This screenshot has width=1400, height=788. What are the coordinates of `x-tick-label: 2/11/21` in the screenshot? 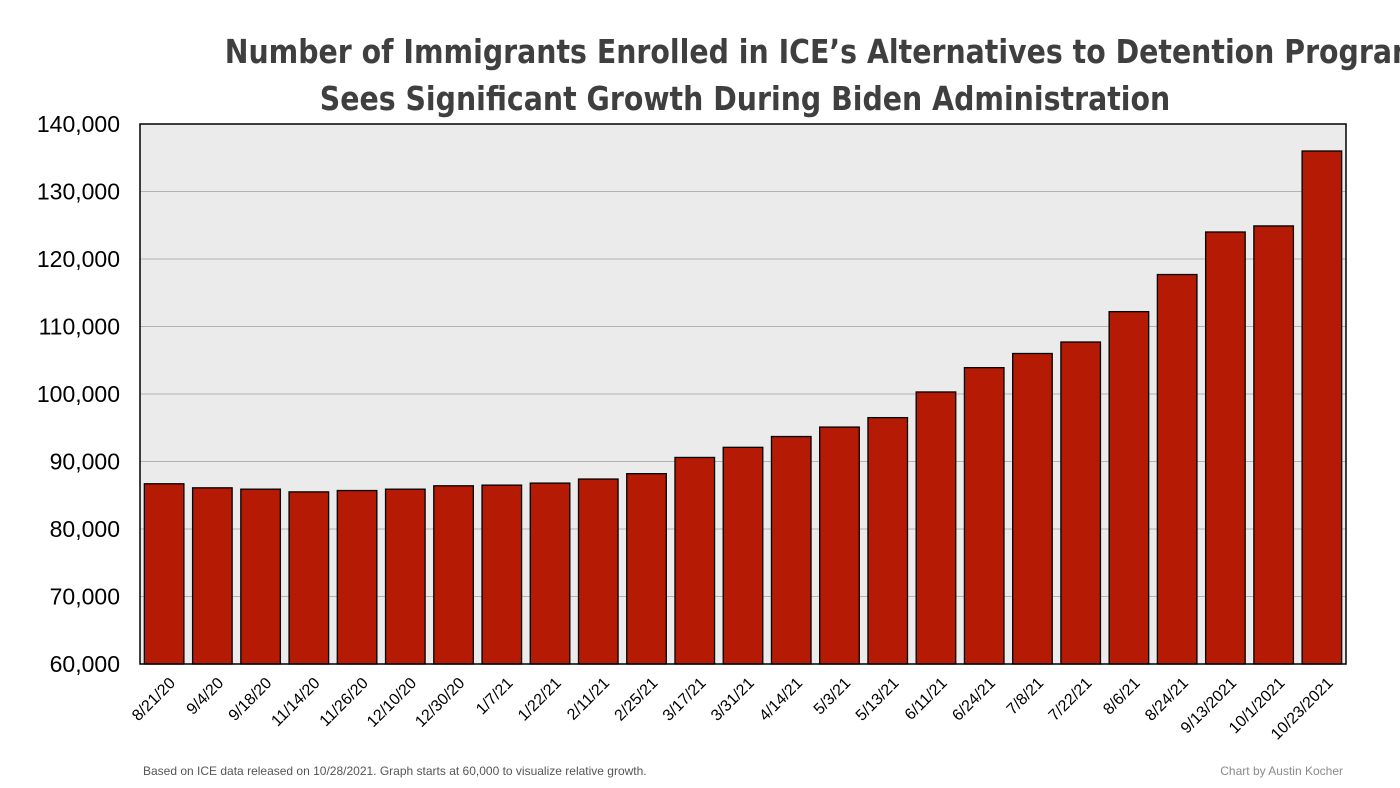 It's located at (588, 699).